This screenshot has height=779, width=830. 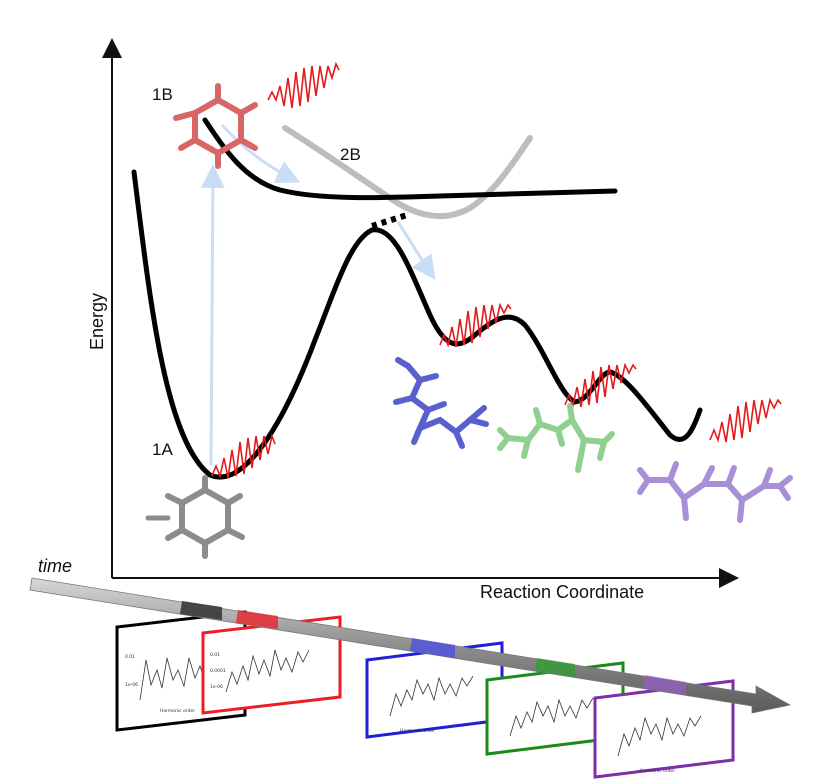 I want to click on excitation-arrow, so click(x=212, y=315).